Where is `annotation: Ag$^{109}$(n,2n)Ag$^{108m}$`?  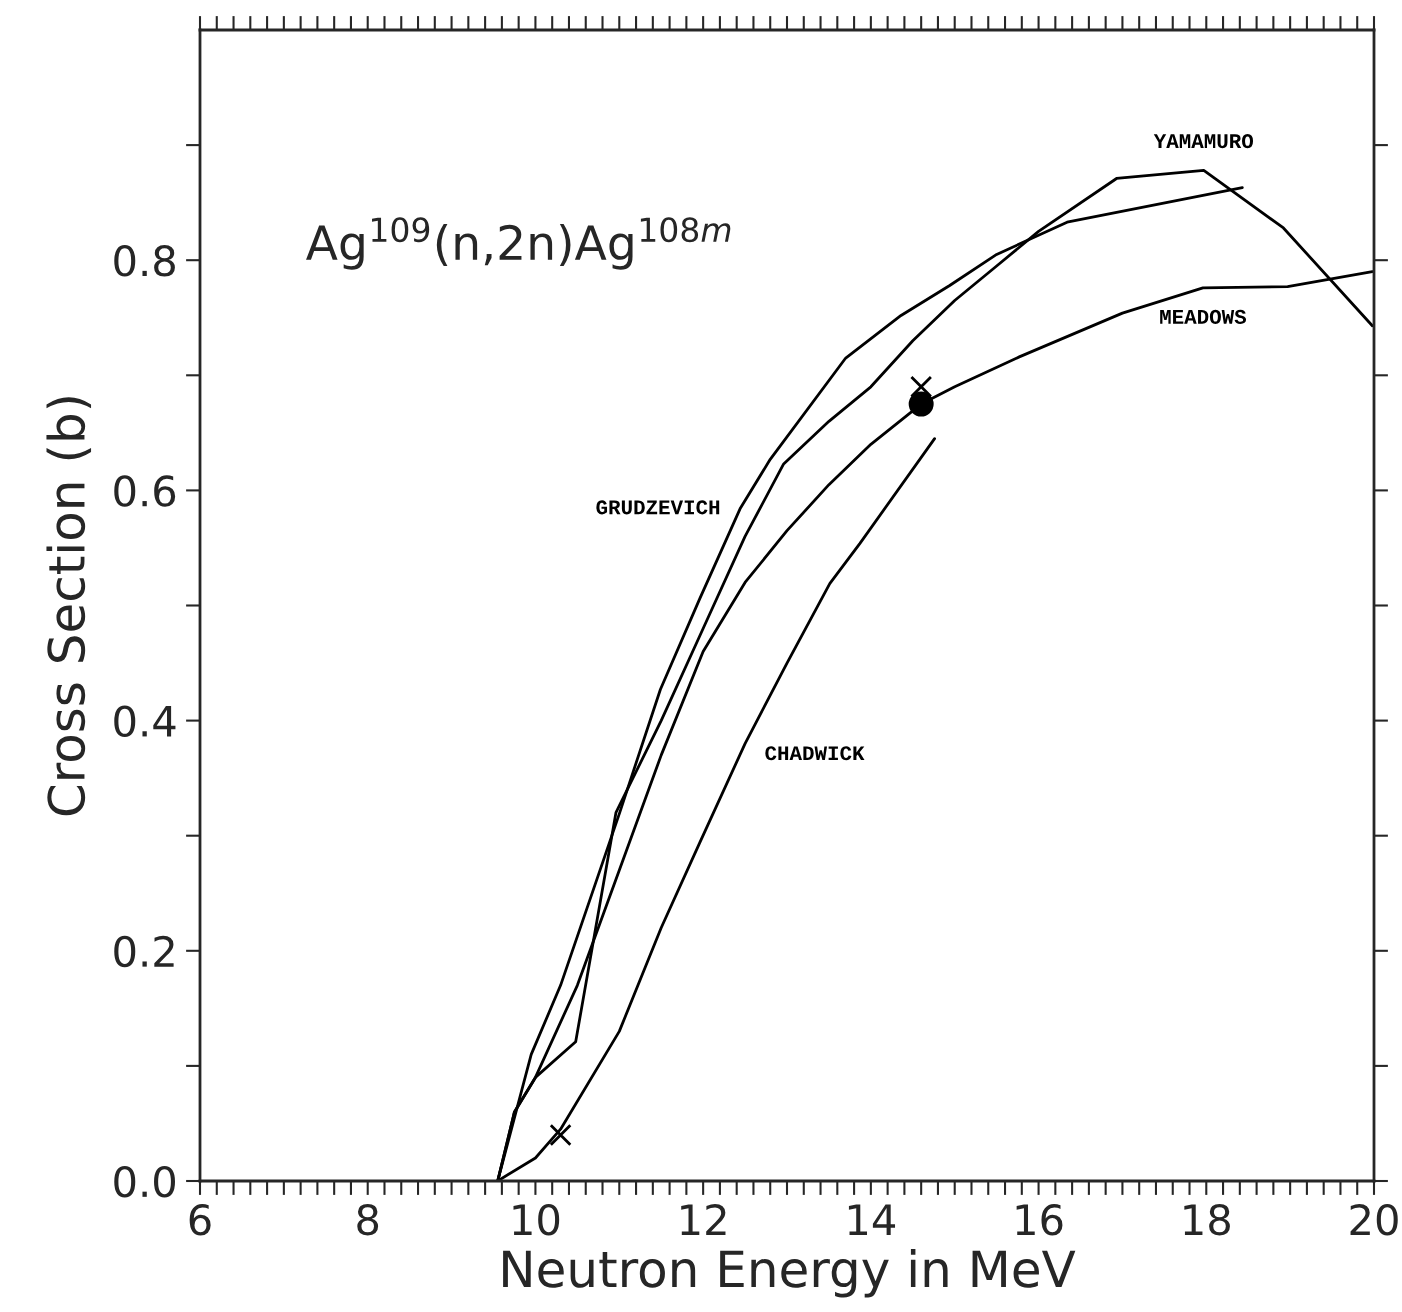
annotation: Ag$^{109}$(n,2n)Ag$^{108m}$ is located at coordinates (518, 243).